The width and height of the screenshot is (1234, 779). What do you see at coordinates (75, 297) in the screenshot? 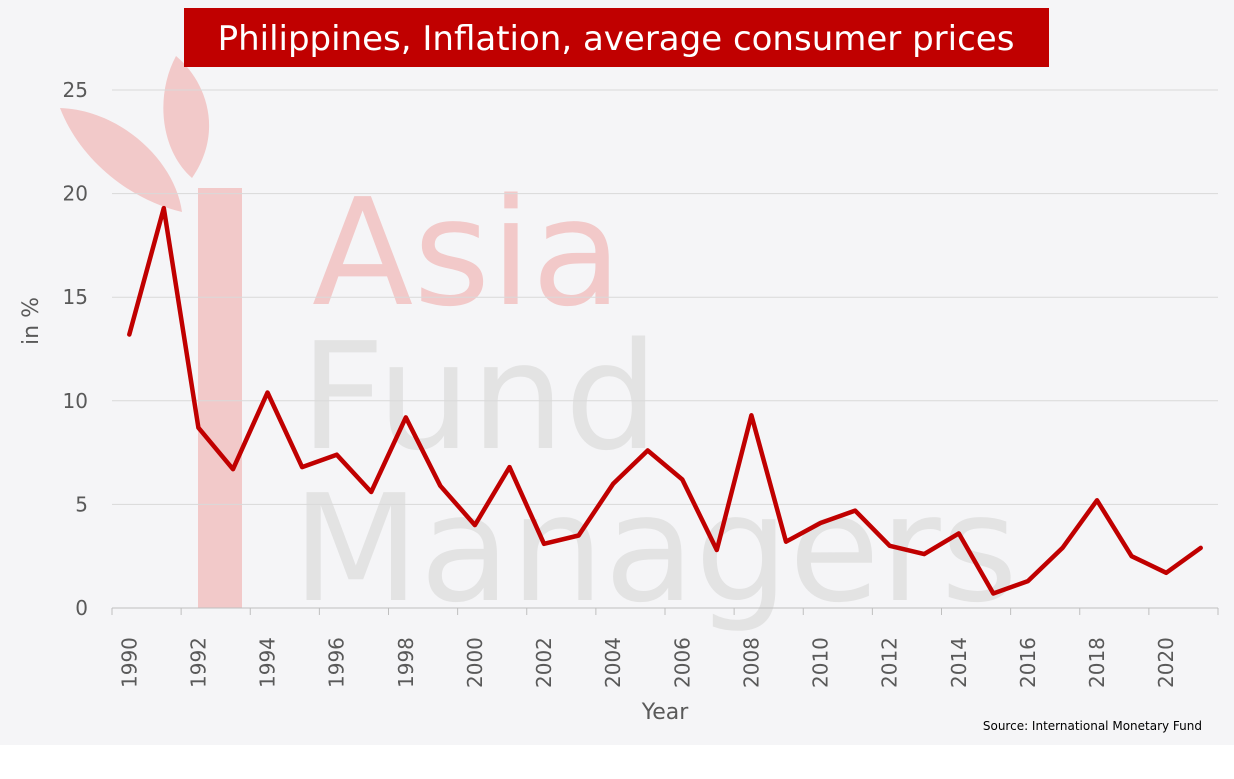
I see `y-tick-label-15: 15` at bounding box center [75, 297].